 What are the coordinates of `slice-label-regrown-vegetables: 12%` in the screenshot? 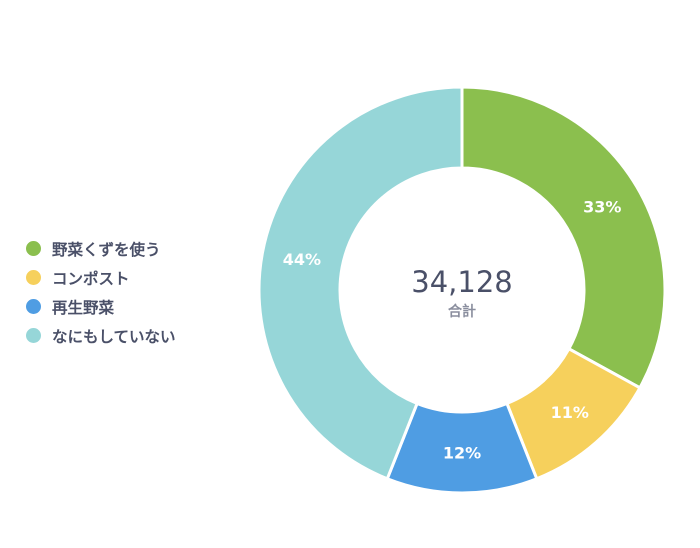 It's located at (462, 453).